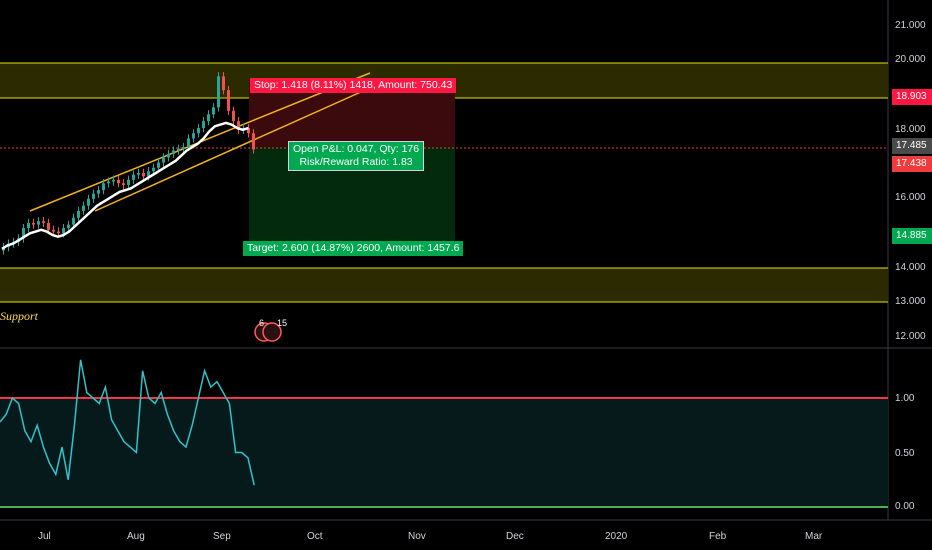 This screenshot has height=550, width=932. I want to click on time-label: Aug, so click(136, 536).